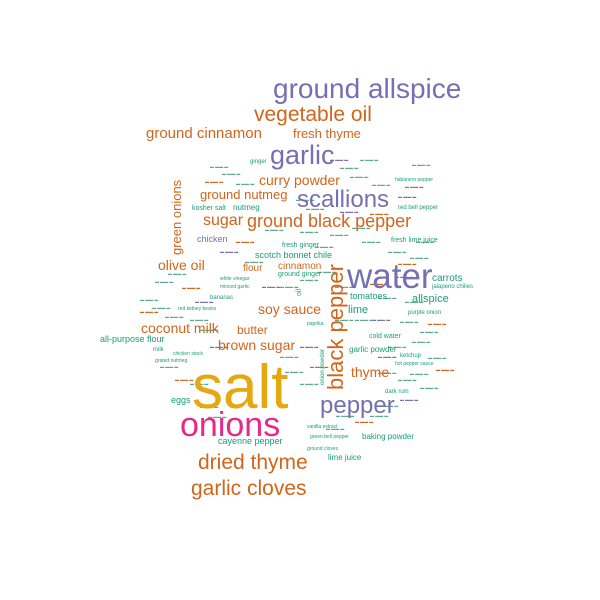 The width and height of the screenshot is (600, 600). Describe the element at coordinates (252, 330) in the screenshot. I see `word-butter: butter` at that location.